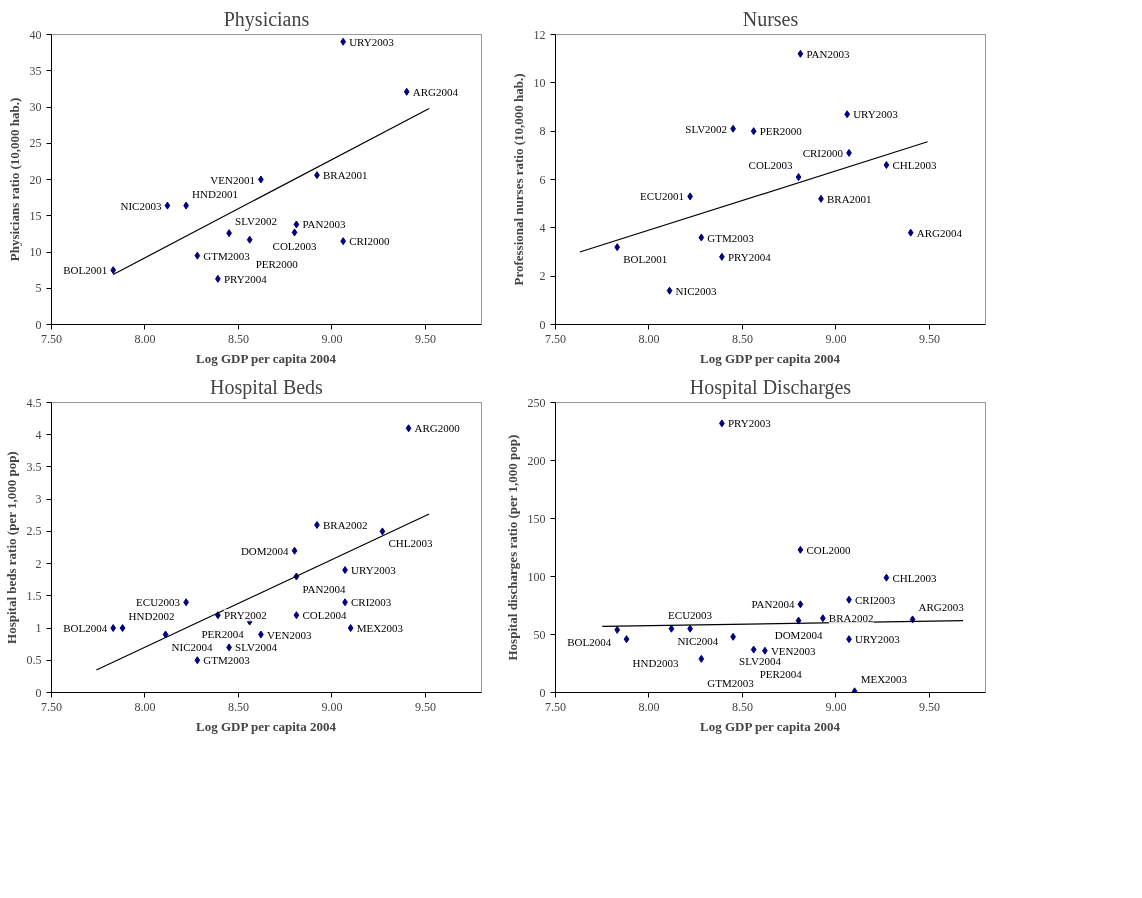  I want to click on annotation: COL2004, so click(324, 615).